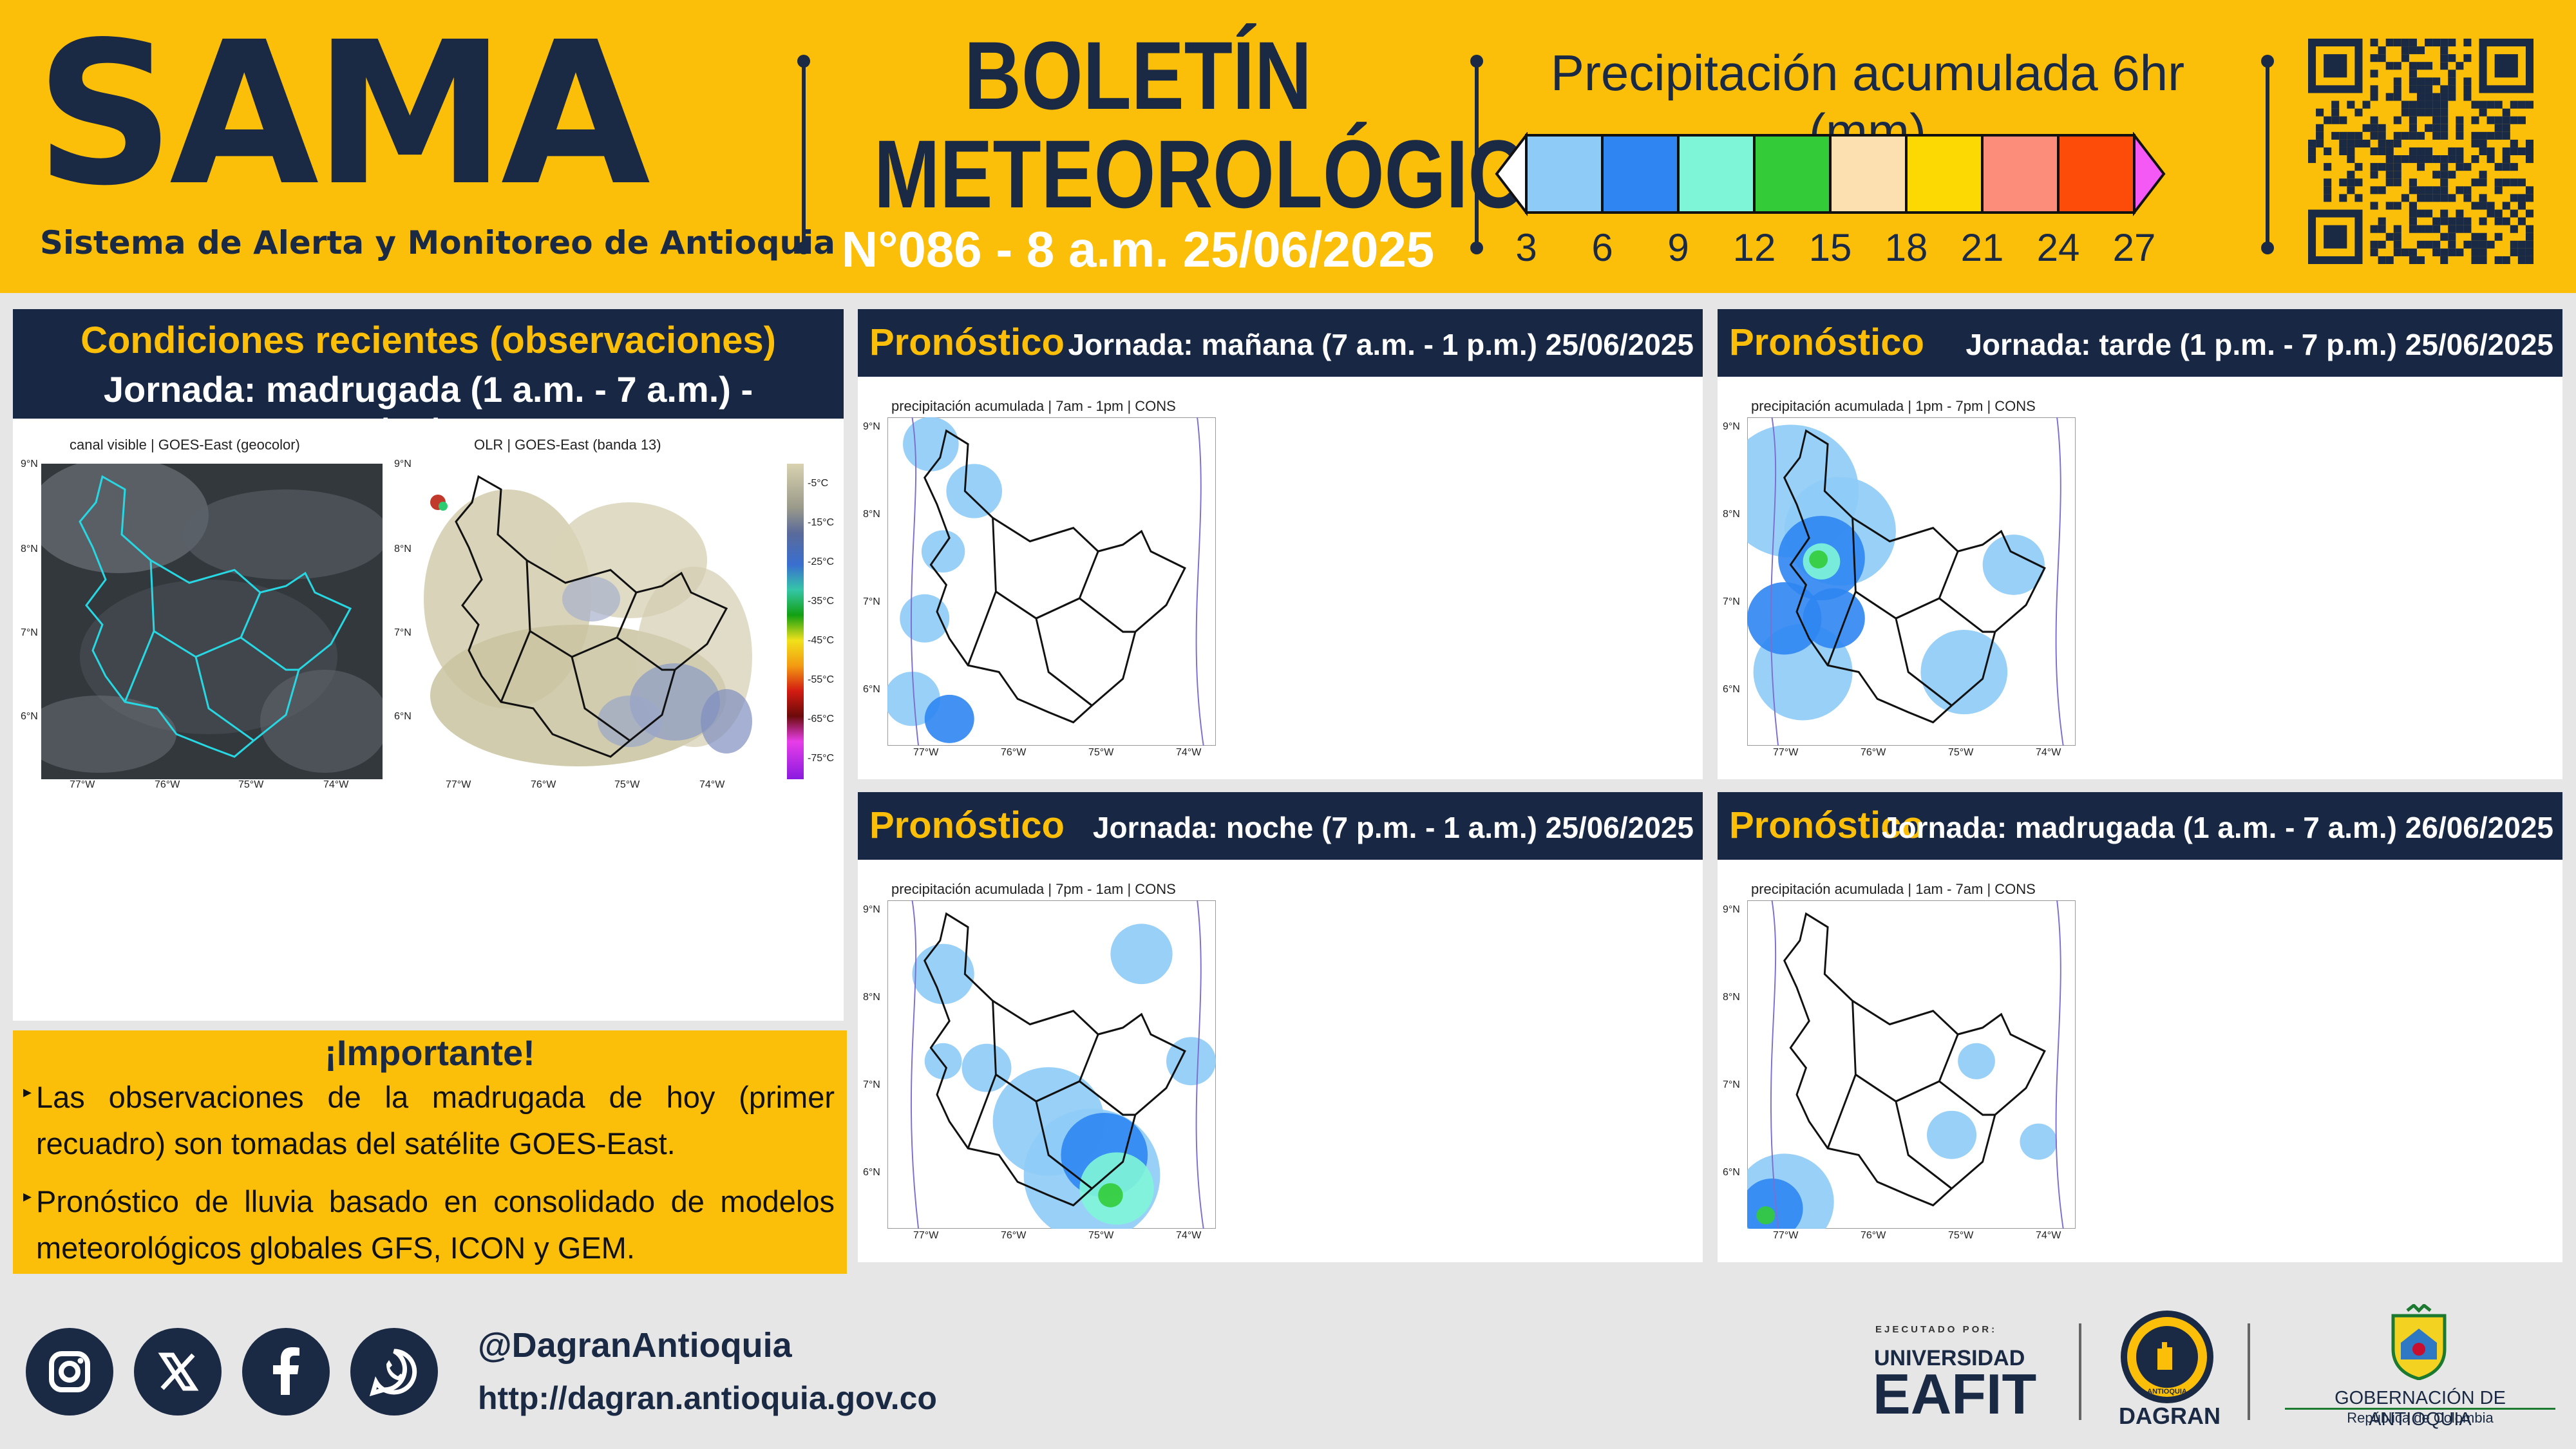  What do you see at coordinates (2058, 248) in the screenshot?
I see `colorbar-tick-label: 24` at bounding box center [2058, 248].